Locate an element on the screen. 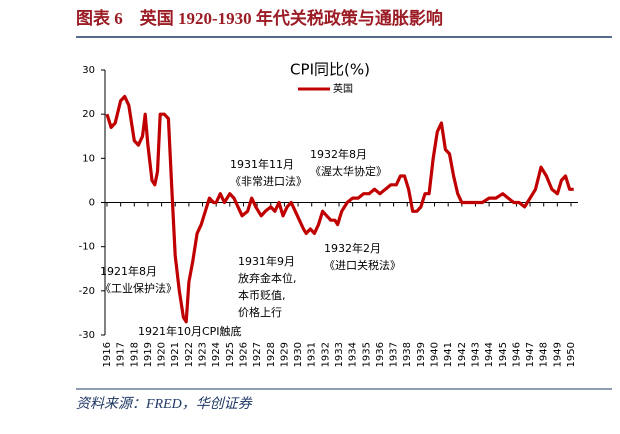 The height and width of the screenshot is (434, 620). x-tick-label: 1936 is located at coordinates (380, 354).